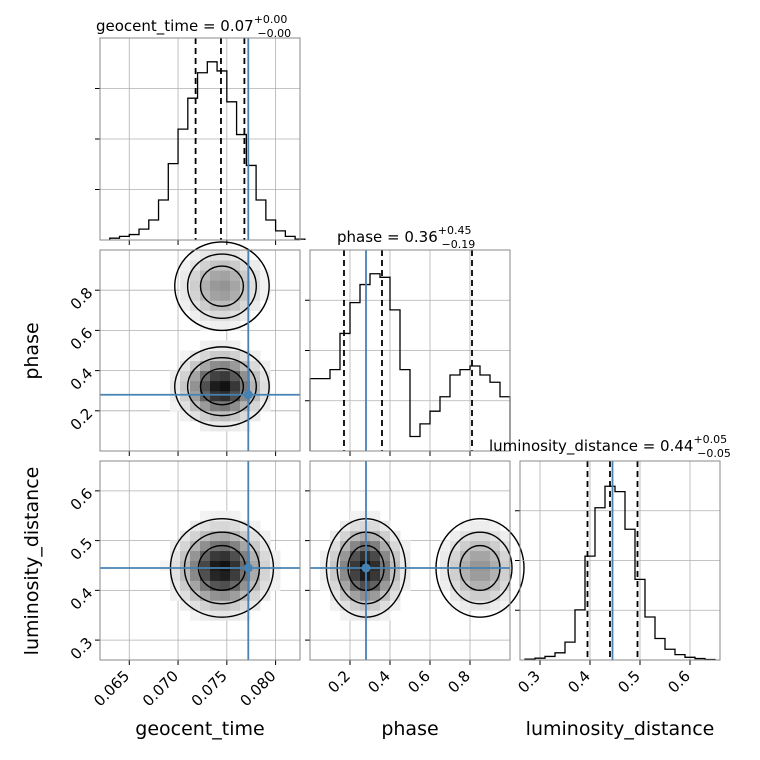  What do you see at coordinates (32, 350) in the screenshot?
I see `ylabel-phase: phase` at bounding box center [32, 350].